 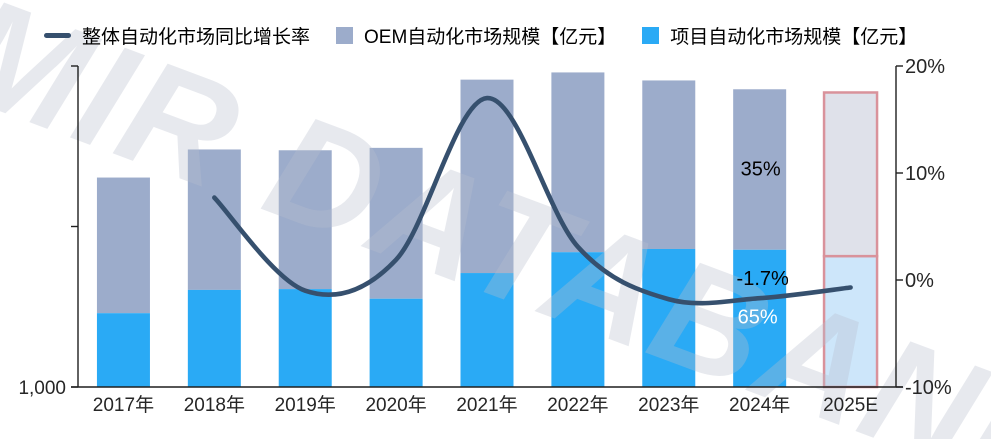 I want to click on project-bar-2025E, so click(x=850, y=321).